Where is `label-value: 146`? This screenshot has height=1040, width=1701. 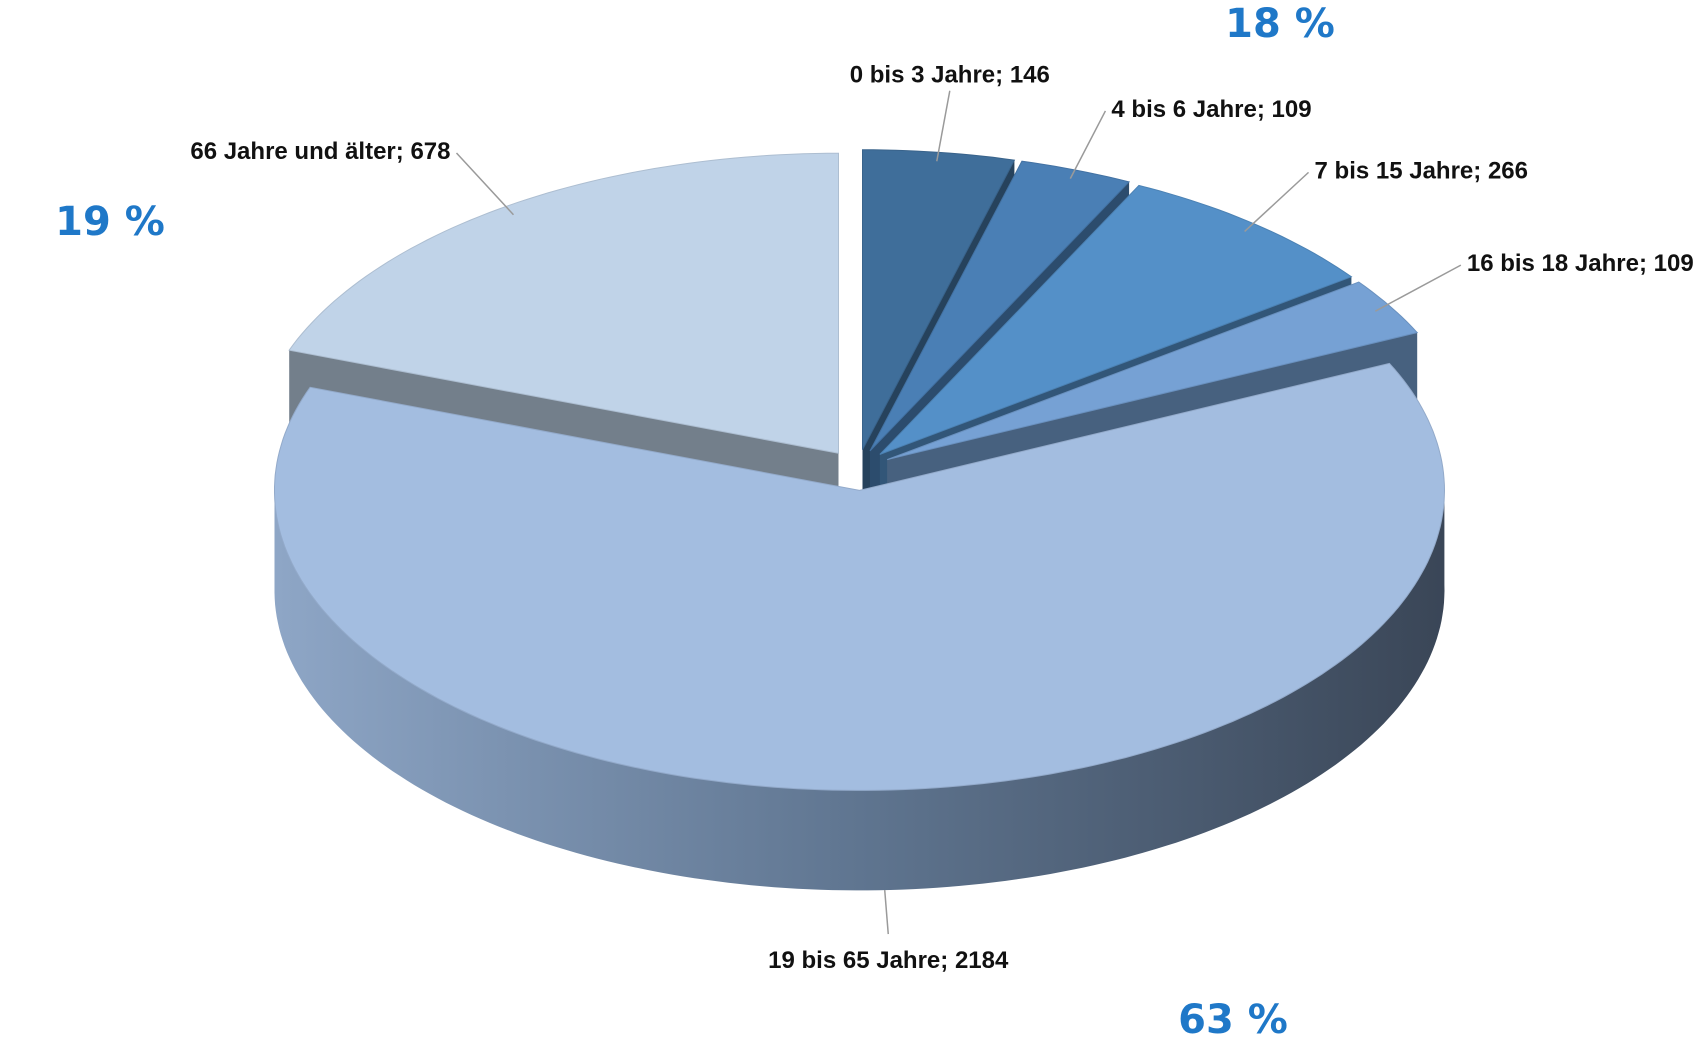
label-value: 146 is located at coordinates (1030, 75).